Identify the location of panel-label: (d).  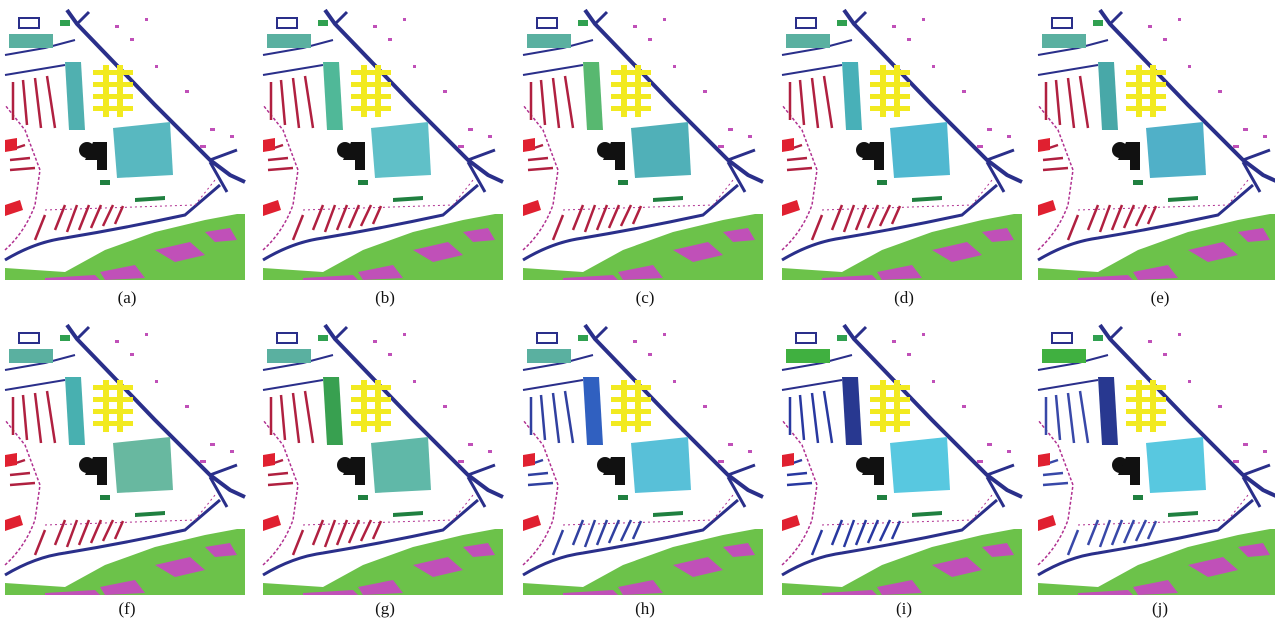
(904, 297).